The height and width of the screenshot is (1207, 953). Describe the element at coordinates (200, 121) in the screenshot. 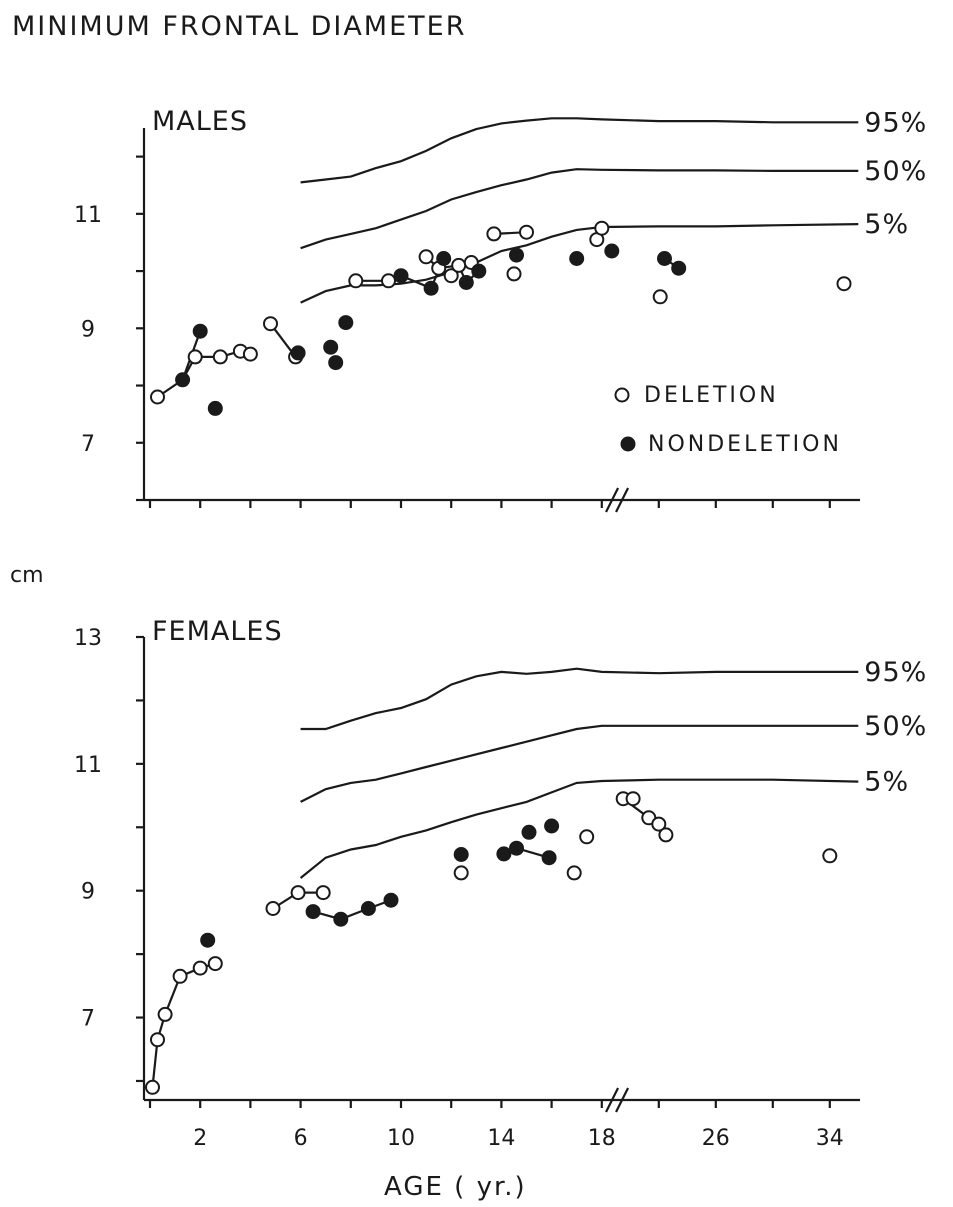

I see `males-panel-title: MALES` at that location.